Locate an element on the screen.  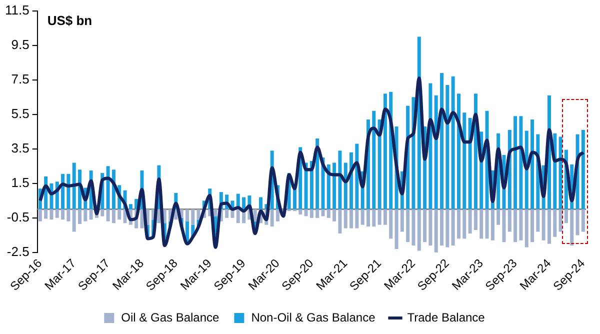
y-tick-label: 11.5 is located at coordinates (17, 10).